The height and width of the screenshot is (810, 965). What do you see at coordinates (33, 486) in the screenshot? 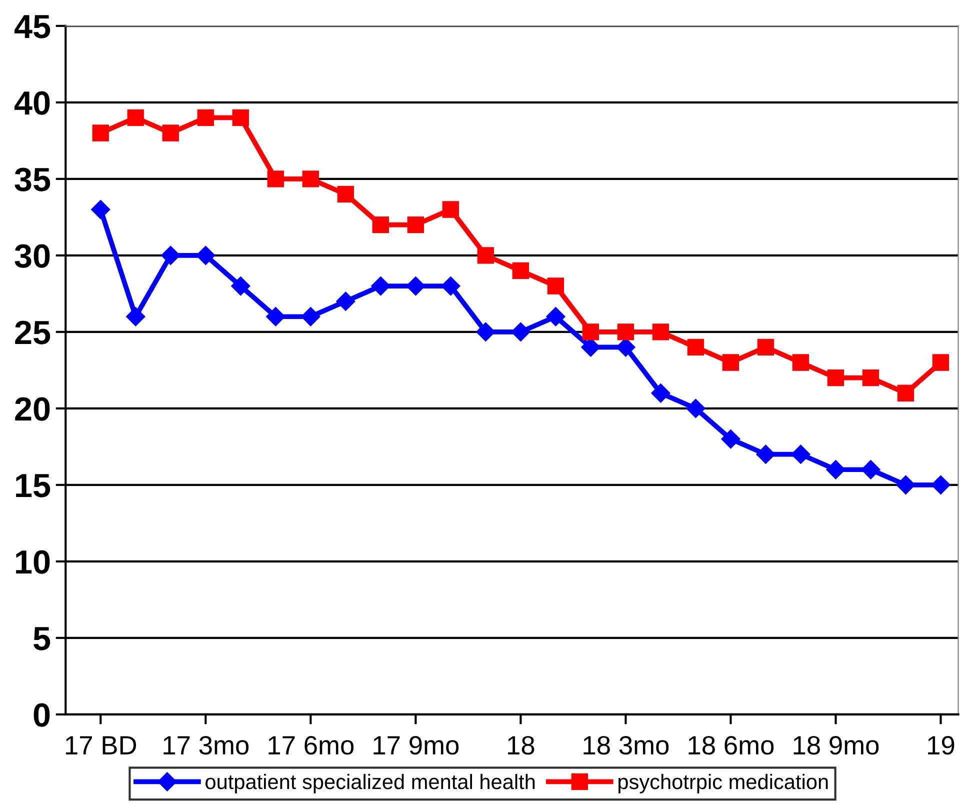
I see `y-tick-label: 15` at bounding box center [33, 486].